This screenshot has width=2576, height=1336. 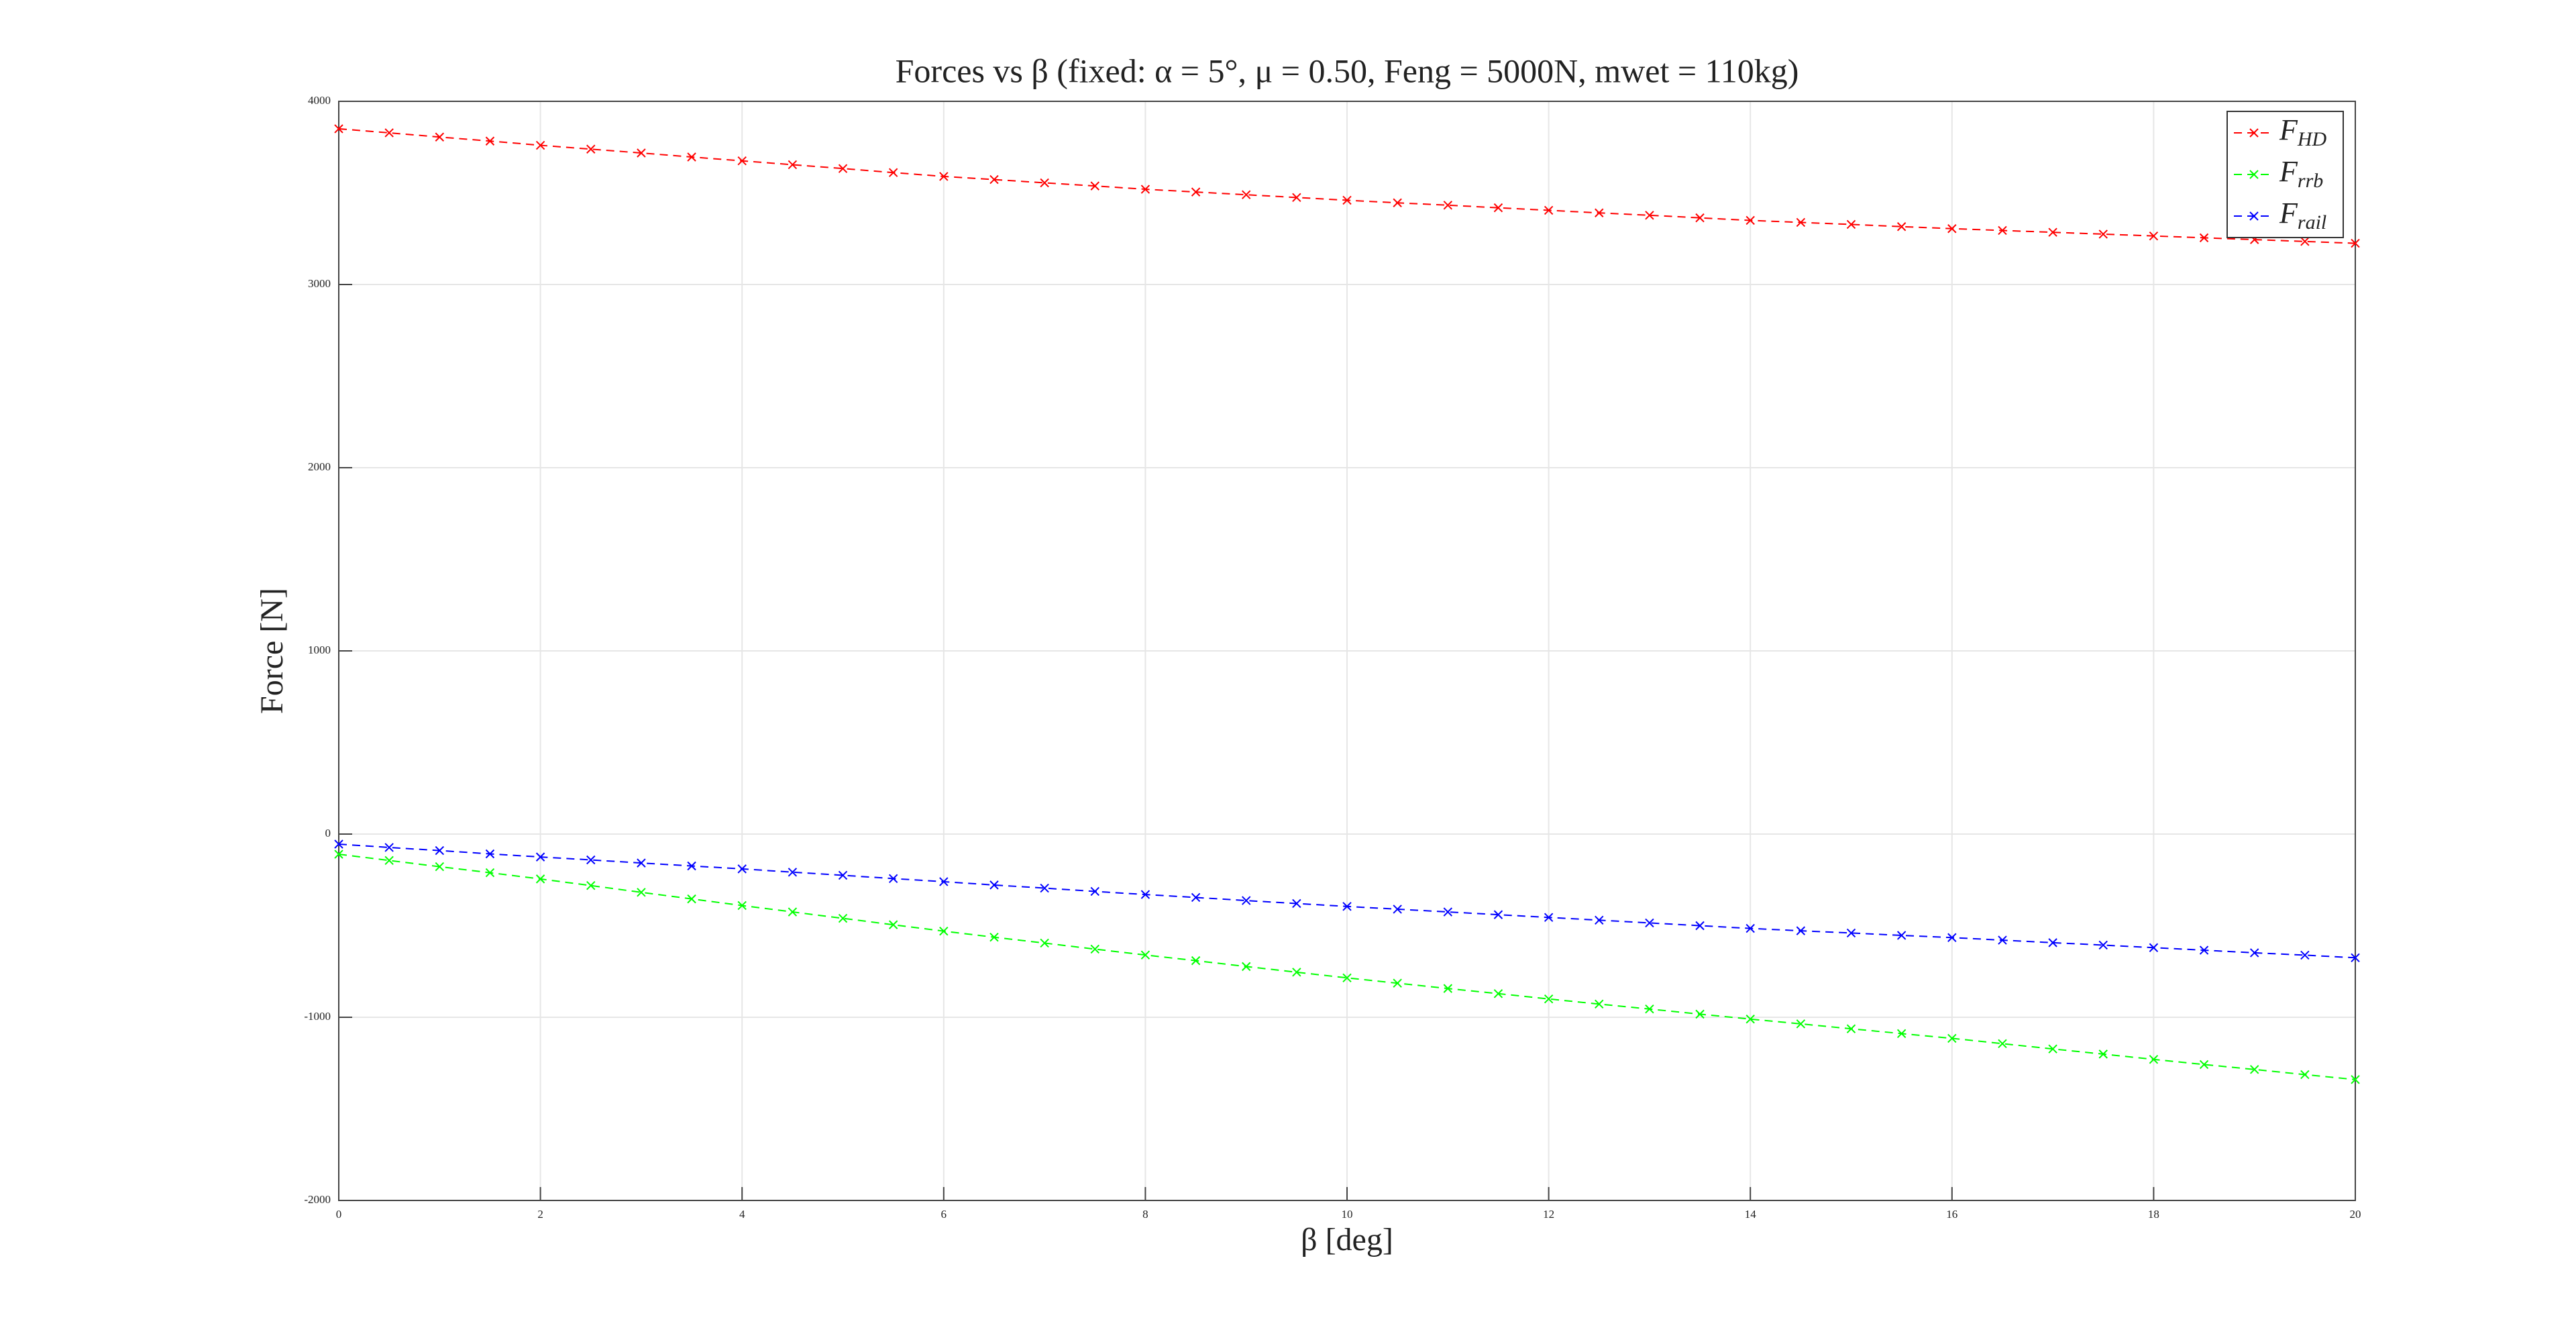 What do you see at coordinates (1951, 1214) in the screenshot?
I see `x-tick-label: 16` at bounding box center [1951, 1214].